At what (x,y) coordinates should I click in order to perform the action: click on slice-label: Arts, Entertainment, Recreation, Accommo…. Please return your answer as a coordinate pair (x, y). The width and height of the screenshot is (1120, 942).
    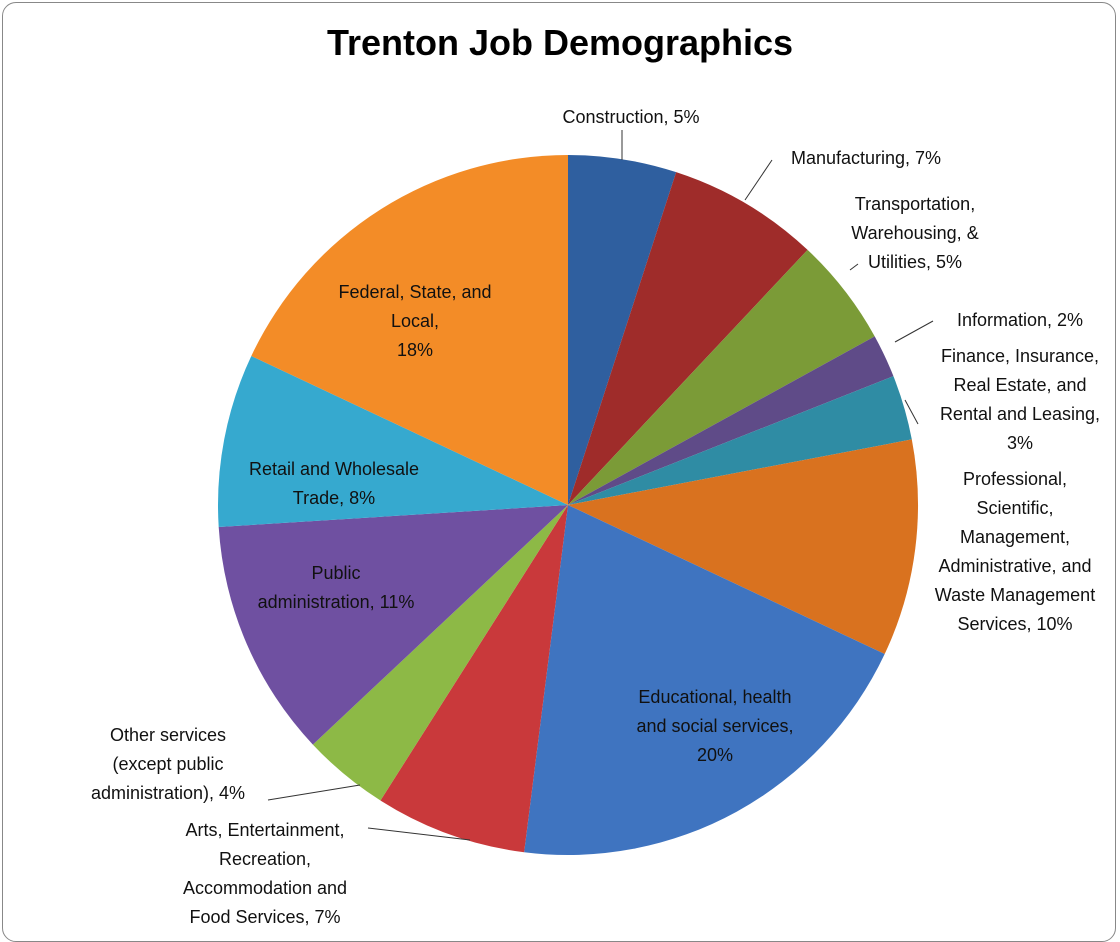
    Looking at the image, I should click on (265, 873).